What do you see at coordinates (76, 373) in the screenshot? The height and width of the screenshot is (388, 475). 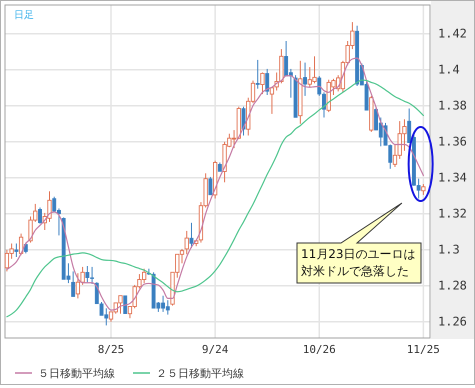 I see `legend-label: ５日移動平均線` at bounding box center [76, 373].